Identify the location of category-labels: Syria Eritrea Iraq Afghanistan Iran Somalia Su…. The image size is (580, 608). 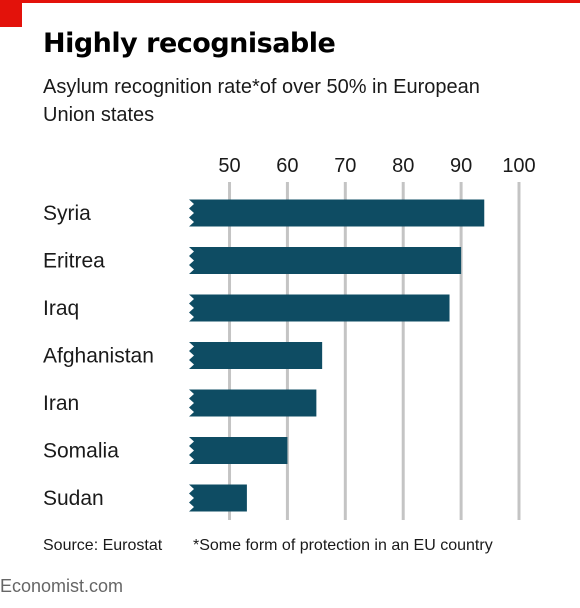
(98, 356).